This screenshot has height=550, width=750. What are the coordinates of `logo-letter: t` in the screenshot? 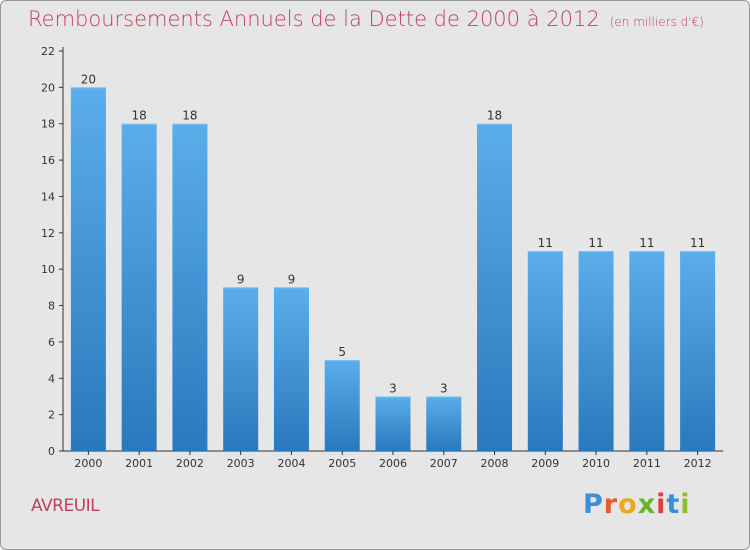 It's located at (673, 504).